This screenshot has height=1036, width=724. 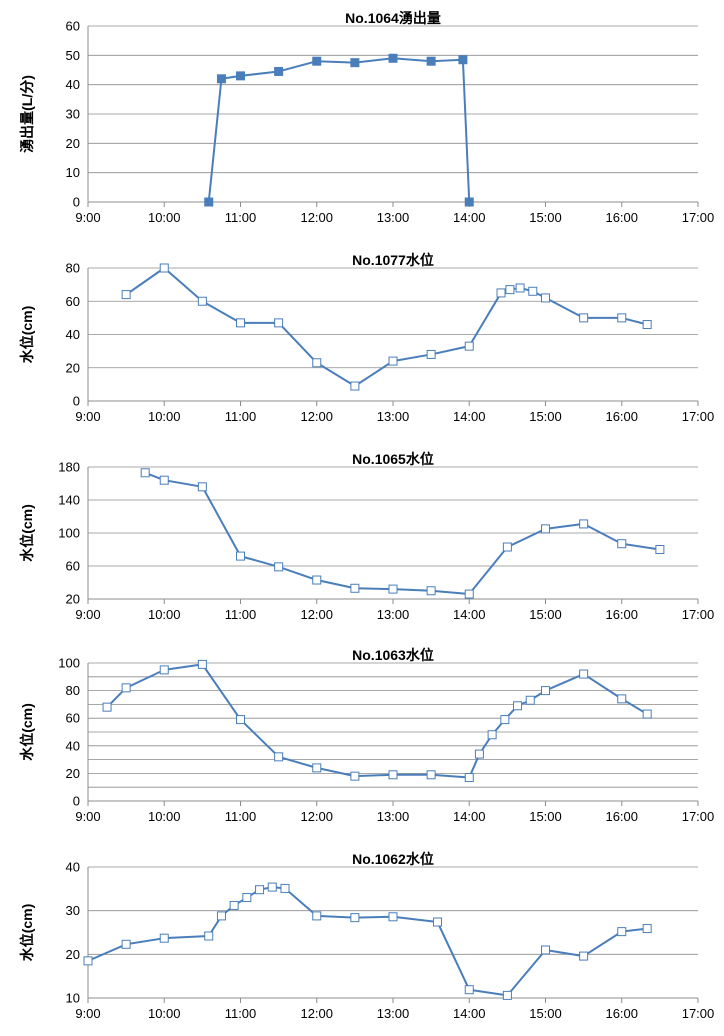 What do you see at coordinates (393, 416) in the screenshot?
I see `x-tick-label: 13:00` at bounding box center [393, 416].